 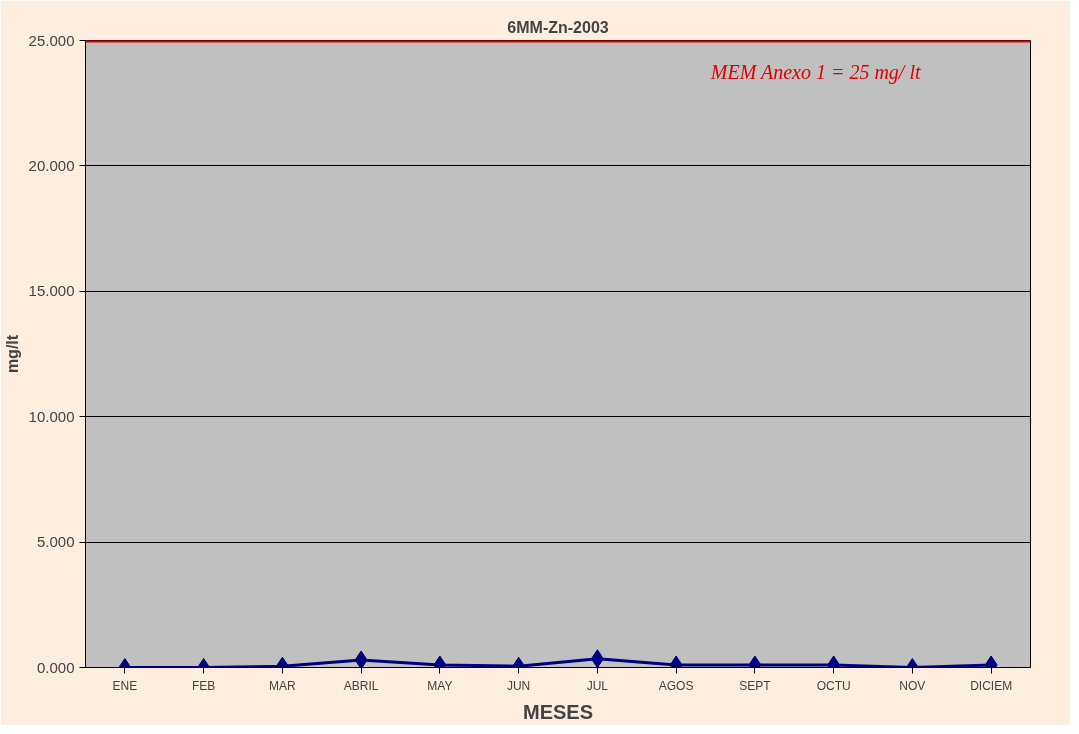 I want to click on x-tick-label: ENE, so click(x=125, y=685).